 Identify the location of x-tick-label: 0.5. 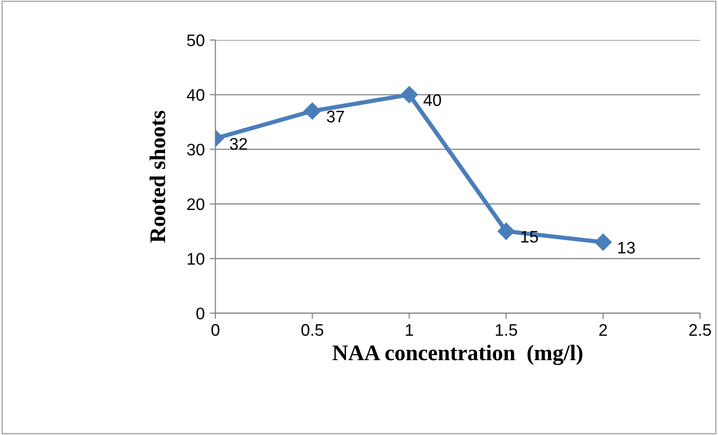
(312, 330).